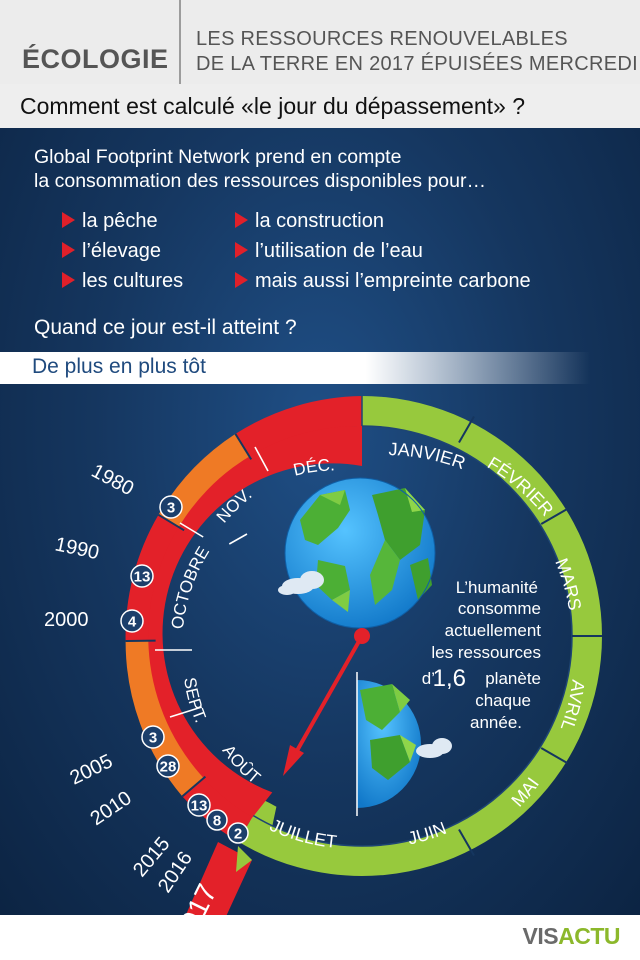 Image resolution: width=640 pixels, height=960 pixels. I want to click on day-marker-2000: 4, so click(132, 621).